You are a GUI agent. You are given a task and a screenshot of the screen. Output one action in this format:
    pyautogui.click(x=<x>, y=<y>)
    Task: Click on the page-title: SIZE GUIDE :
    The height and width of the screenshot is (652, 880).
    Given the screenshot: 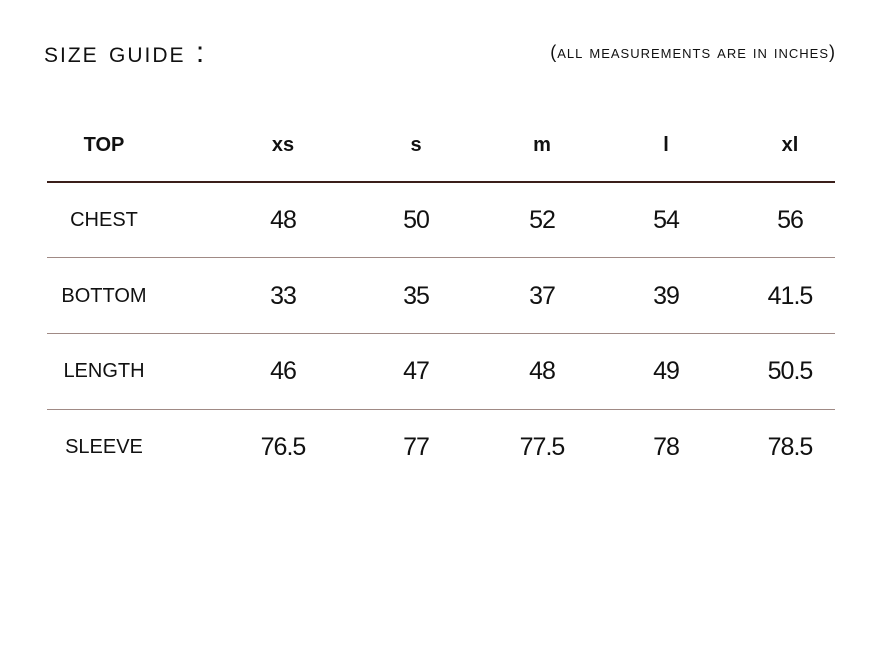 What is the action you would take?
    pyautogui.click(x=125, y=52)
    